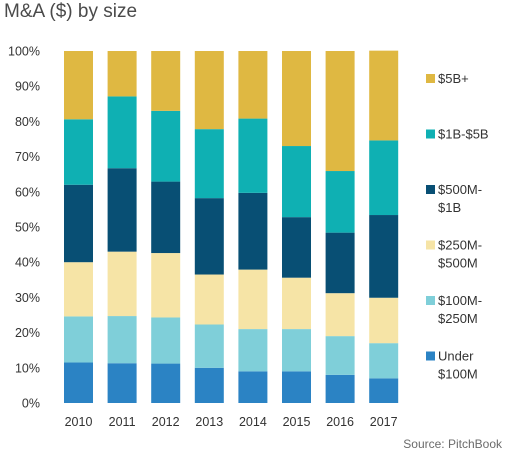  I want to click on chart-title: M&A ($) by size, so click(71, 11).